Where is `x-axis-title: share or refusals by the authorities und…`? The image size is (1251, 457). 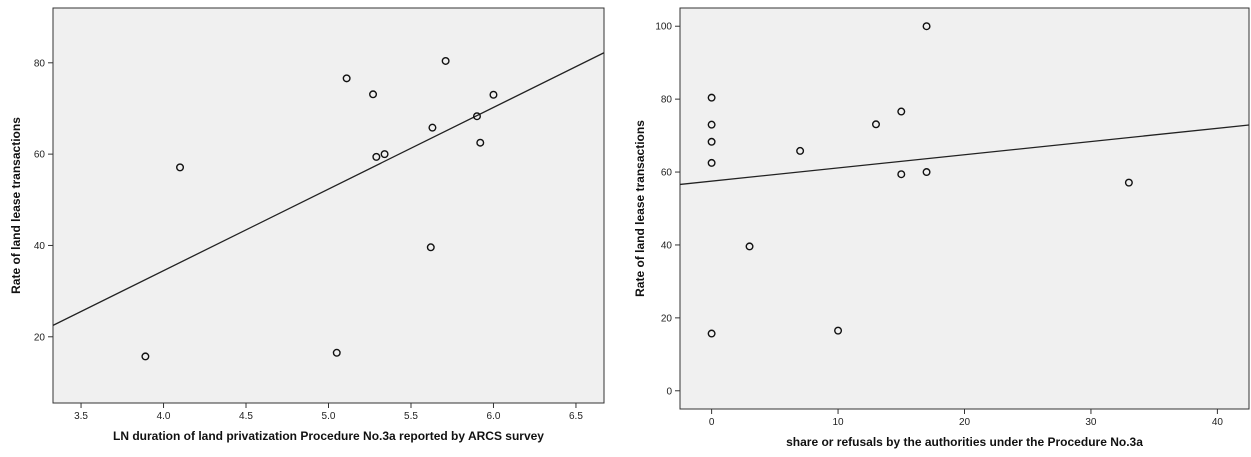
x-axis-title: share or refusals by the authorities und… is located at coordinates (964, 442).